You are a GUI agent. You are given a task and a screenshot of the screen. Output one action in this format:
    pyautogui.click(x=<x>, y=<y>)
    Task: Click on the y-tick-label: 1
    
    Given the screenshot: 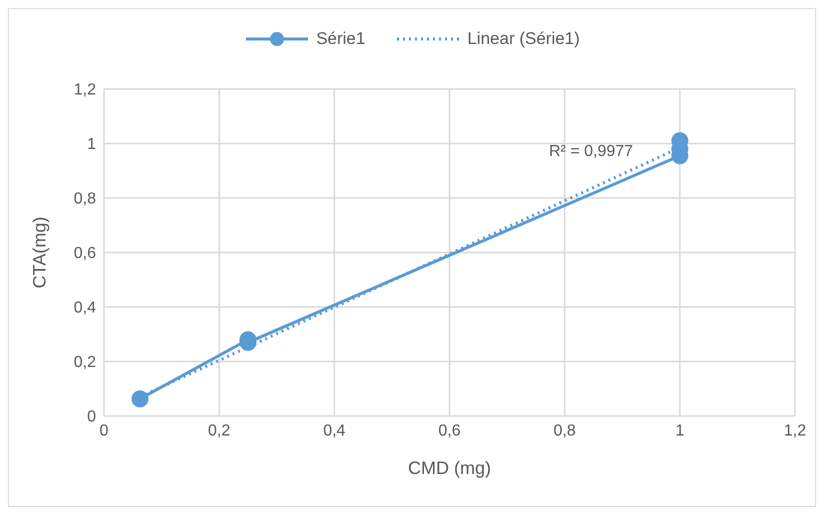 What is the action you would take?
    pyautogui.click(x=91, y=145)
    